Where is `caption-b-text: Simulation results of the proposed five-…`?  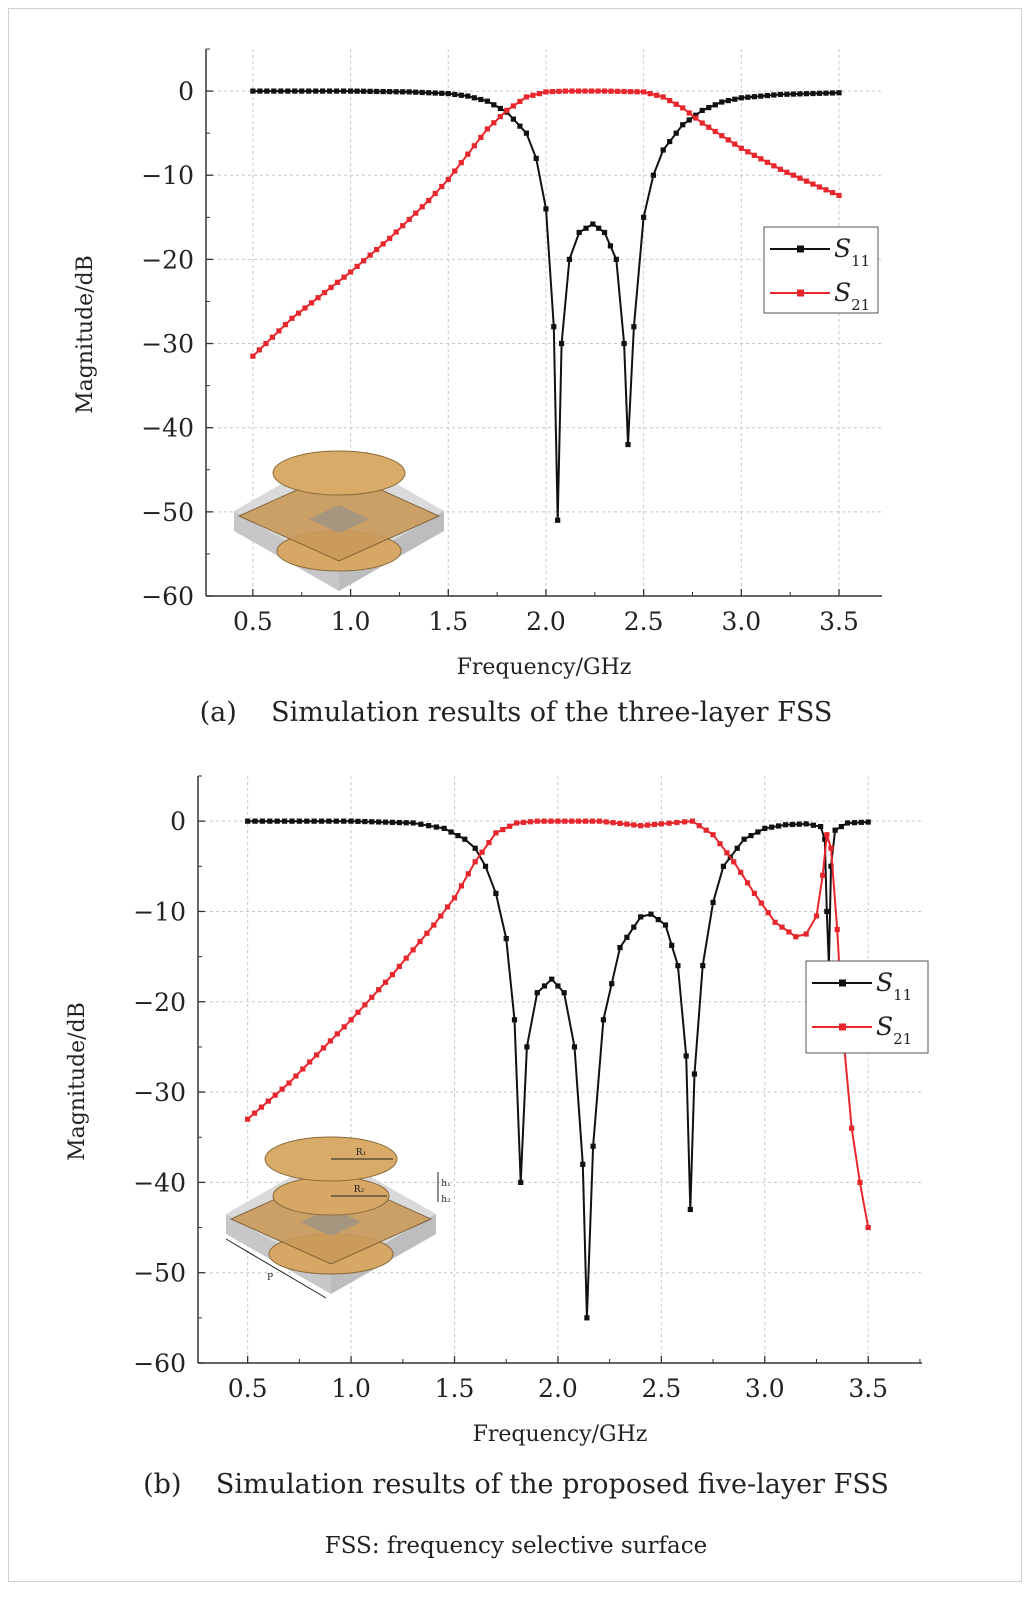 caption-b-text: Simulation results of the proposed five-… is located at coordinates (552, 1484).